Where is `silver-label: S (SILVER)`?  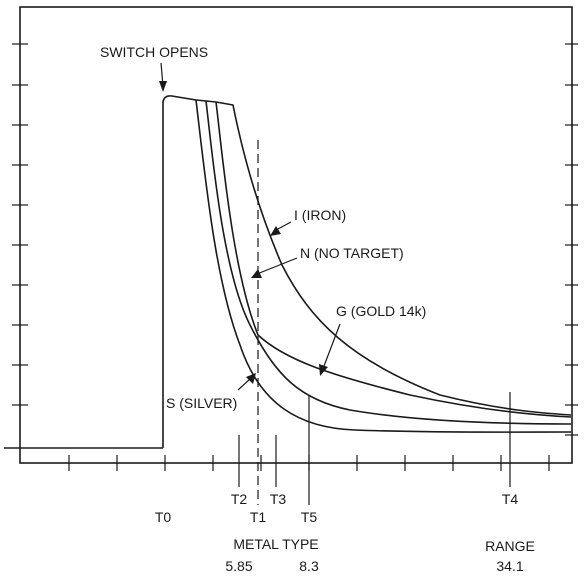 silver-label: S (SILVER) is located at coordinates (201, 403).